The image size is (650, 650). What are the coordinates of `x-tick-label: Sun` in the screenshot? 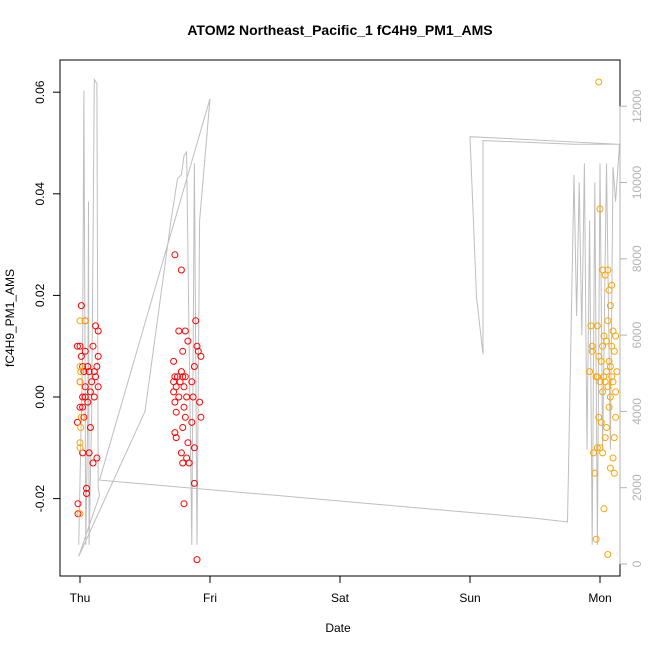 It's located at (469, 598).